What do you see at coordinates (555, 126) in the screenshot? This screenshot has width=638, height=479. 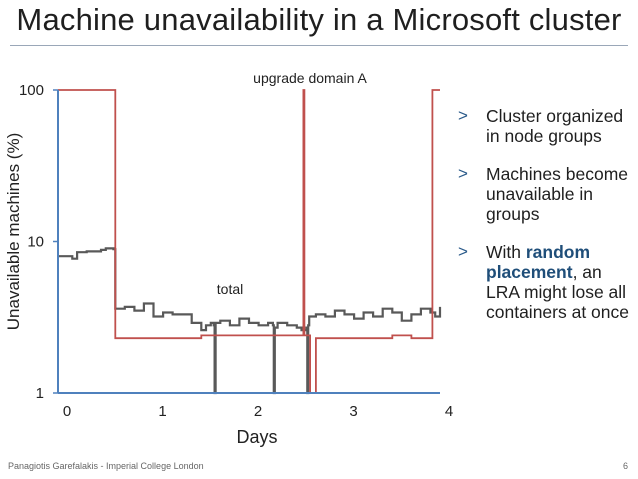 I see `bullet-text: Cluster organized in node groups` at bounding box center [555, 126].